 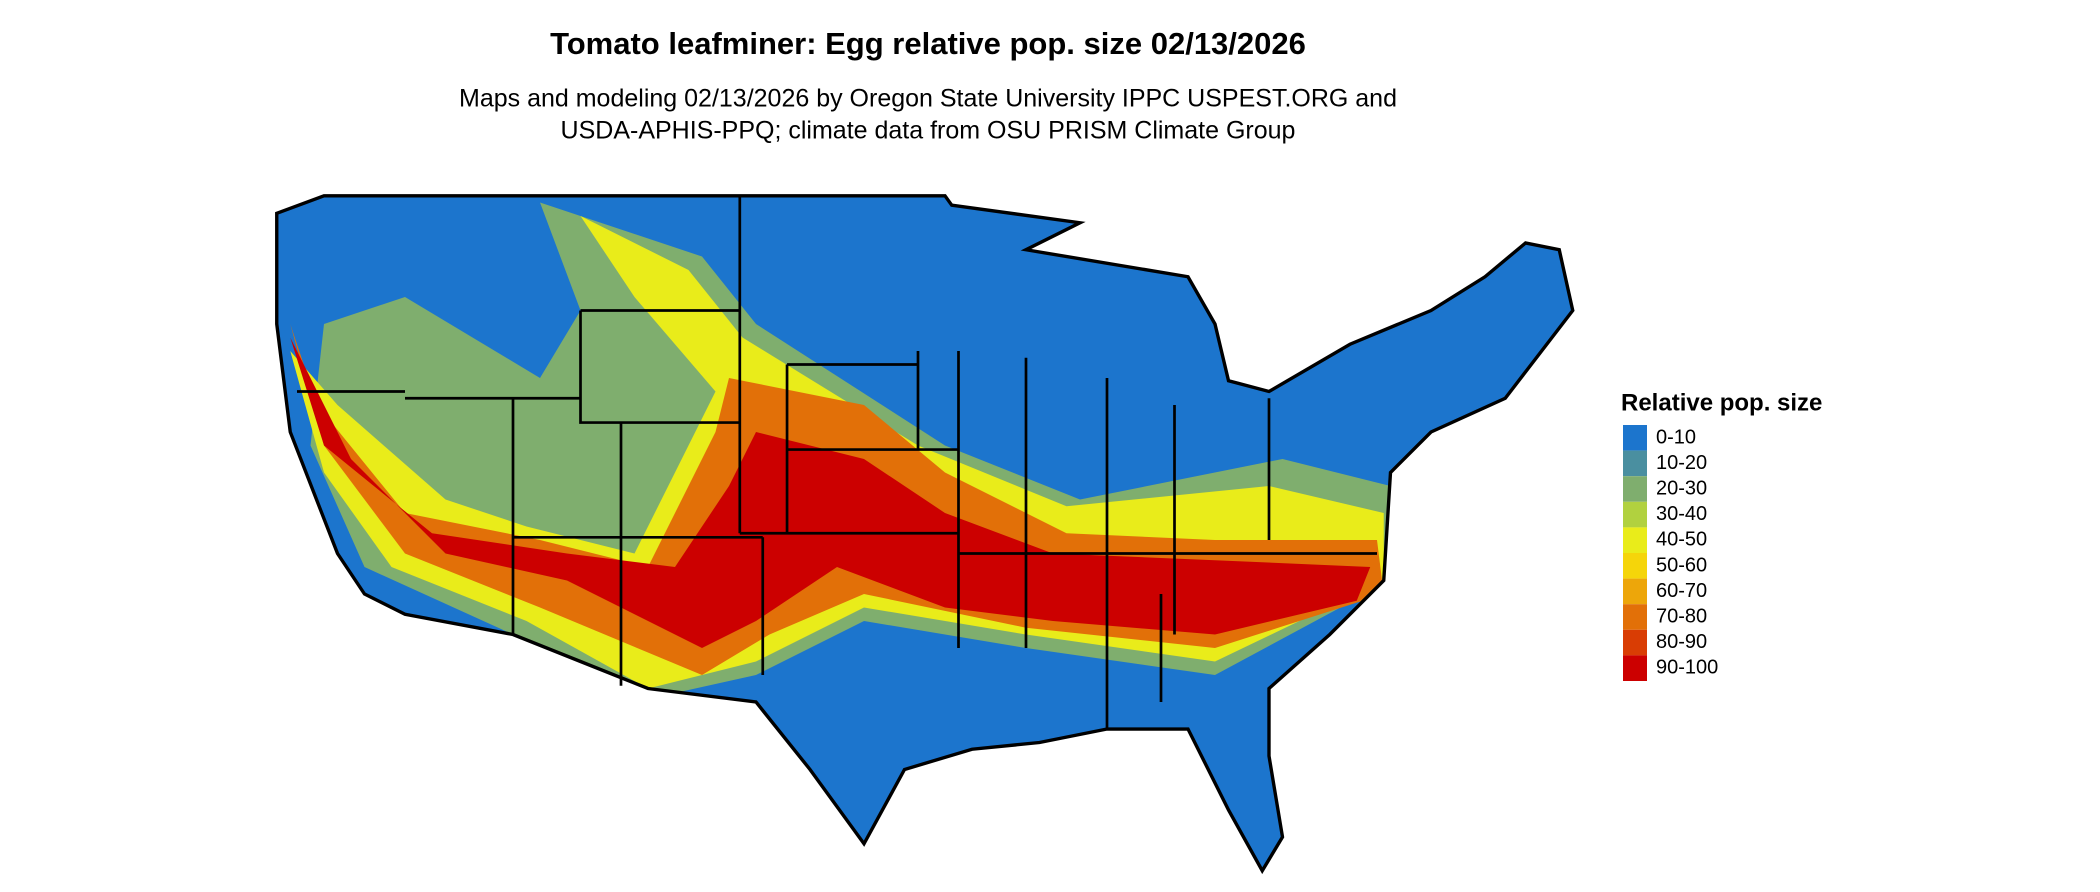 I want to click on legend-title: Relative pop. size, so click(x=1721, y=402).